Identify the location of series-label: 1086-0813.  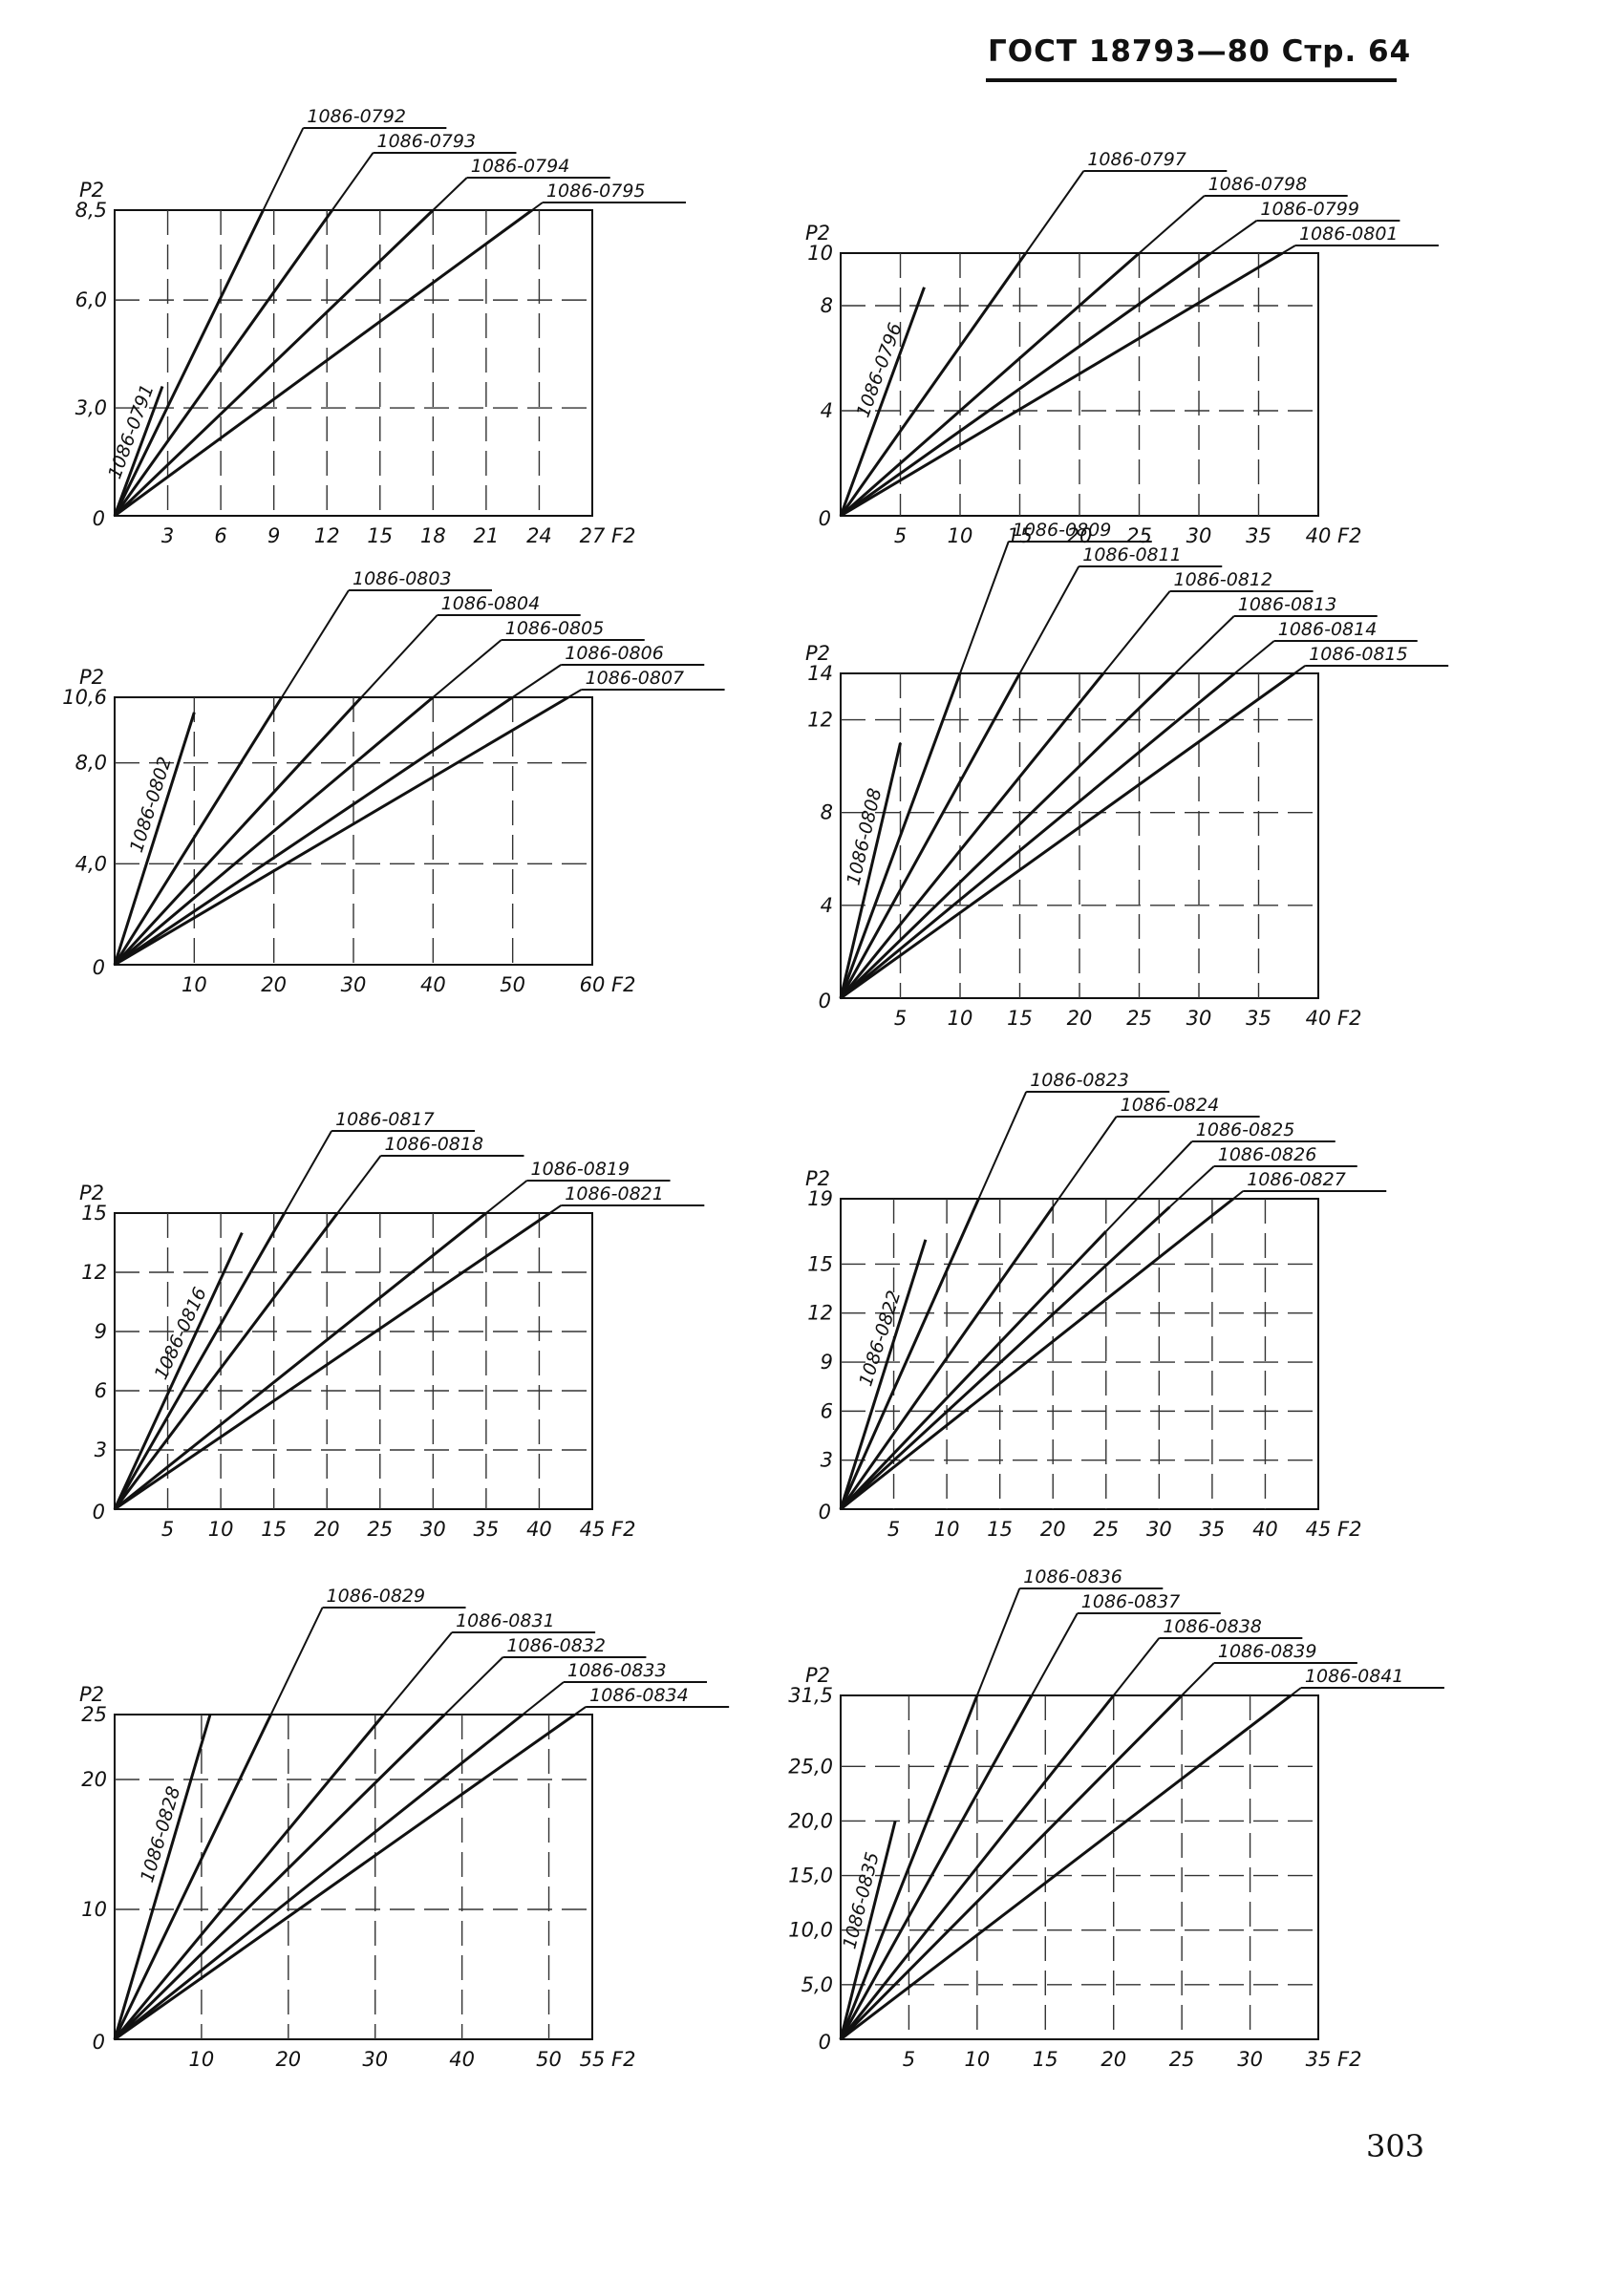
(1287, 605).